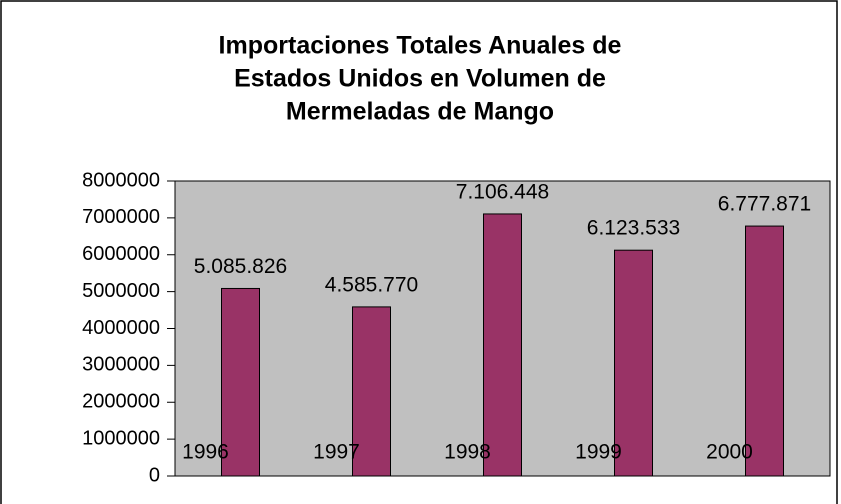  What do you see at coordinates (420, 79) in the screenshot?
I see `chart-title: Estados Unidos en Volumen de` at bounding box center [420, 79].